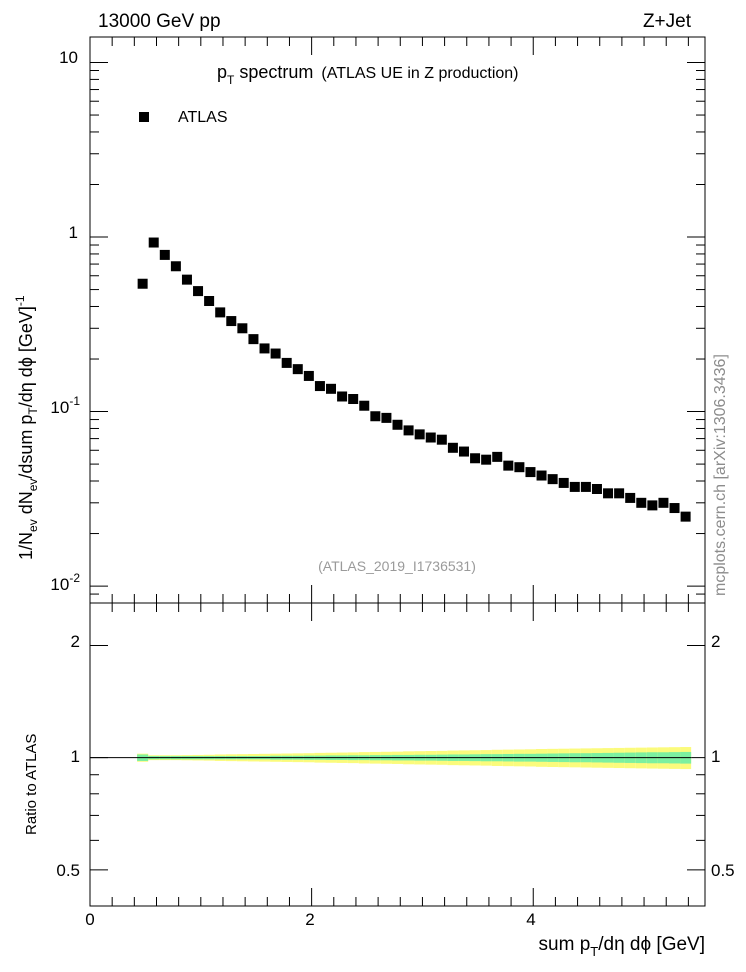  What do you see at coordinates (203, 117) in the screenshot?
I see `legend-label: ATLAS` at bounding box center [203, 117].